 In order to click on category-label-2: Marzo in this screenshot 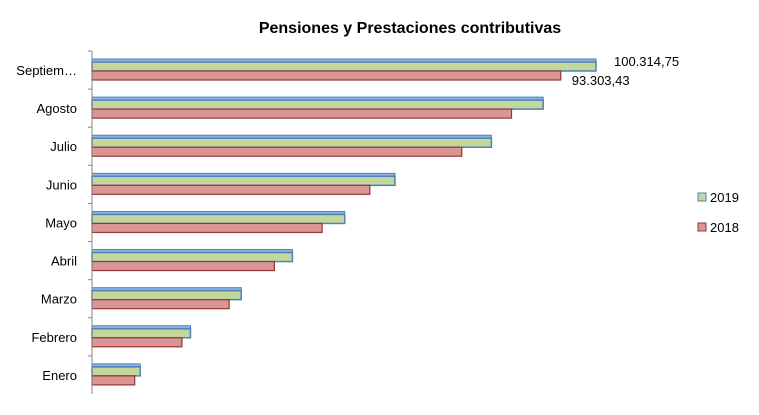, I will do `click(59, 299)`.